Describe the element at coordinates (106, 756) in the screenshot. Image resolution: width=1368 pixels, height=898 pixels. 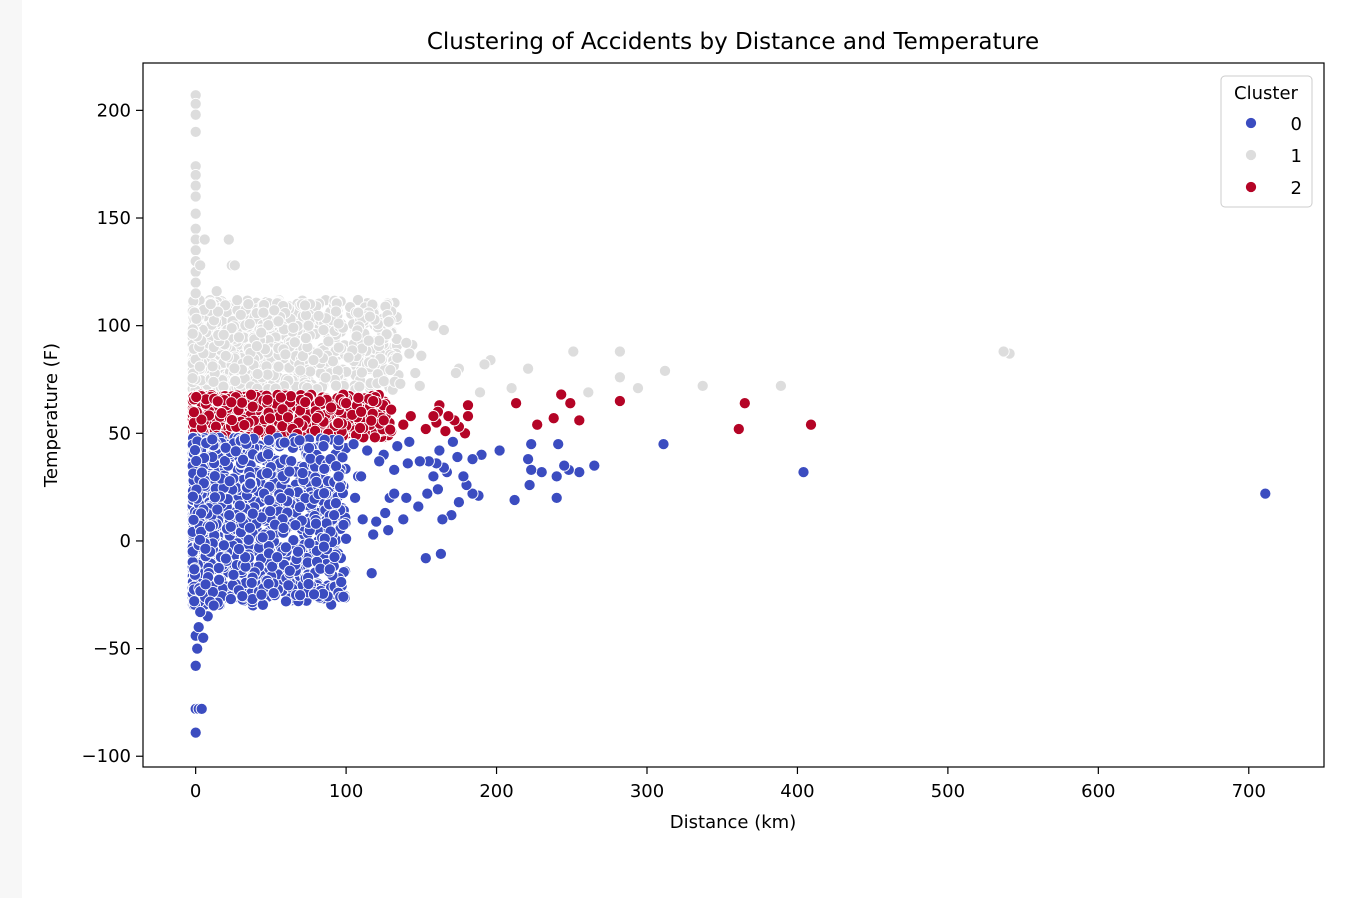
I see `y-tick-label: −100` at that location.